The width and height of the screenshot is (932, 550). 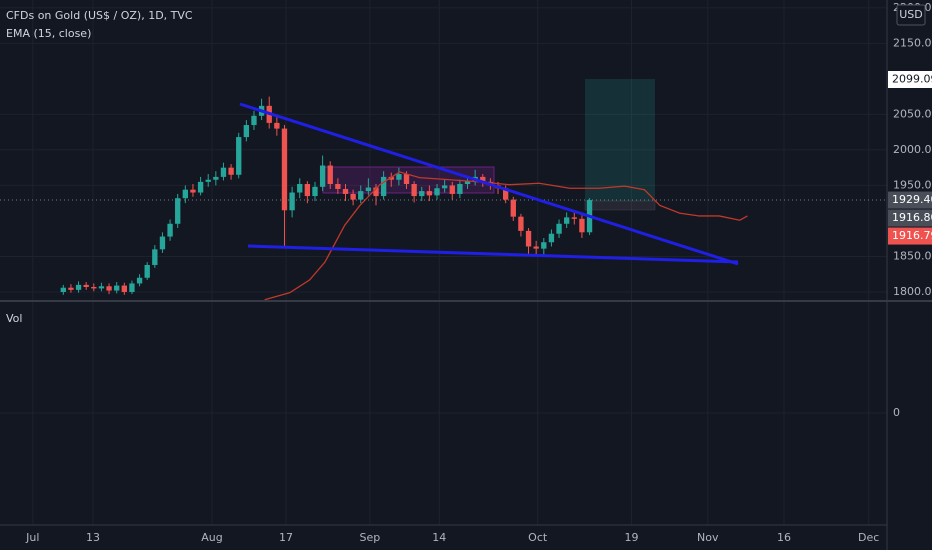 I want to click on x-tick-label: 14, so click(x=439, y=537).